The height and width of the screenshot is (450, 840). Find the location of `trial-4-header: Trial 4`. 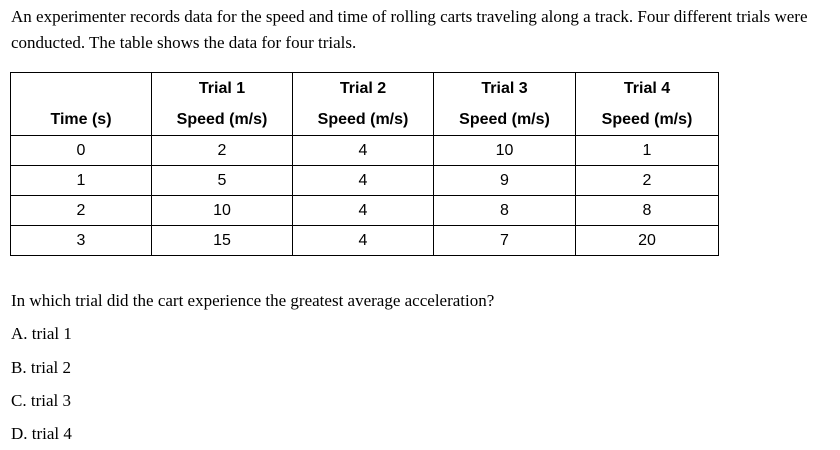

trial-4-header: Trial 4 is located at coordinates (647, 88).